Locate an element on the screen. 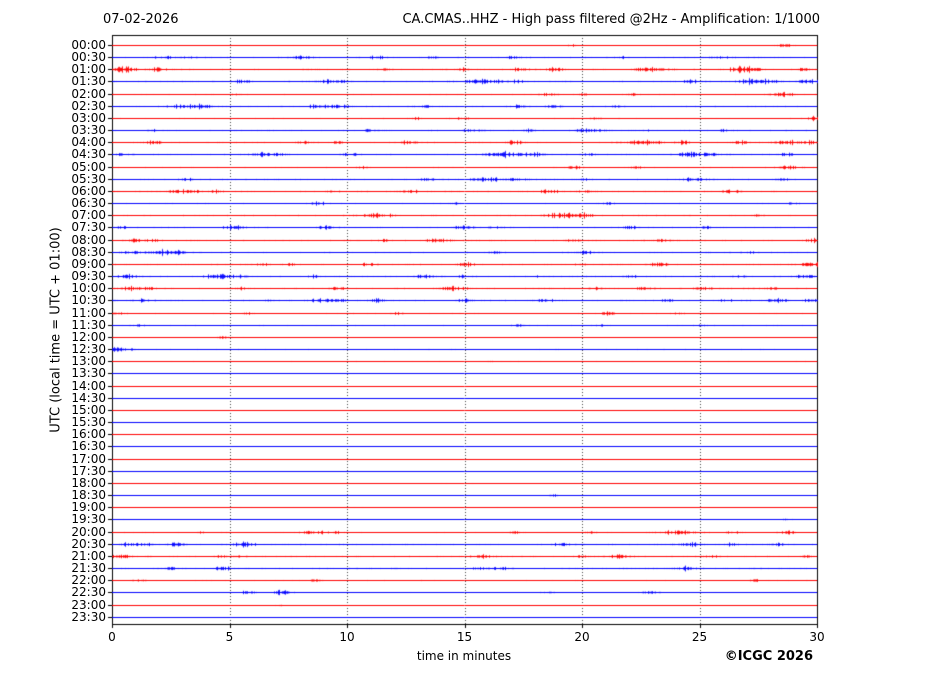 This screenshot has height=696, width=927. y-tick-label: 10:30 is located at coordinates (88, 300).